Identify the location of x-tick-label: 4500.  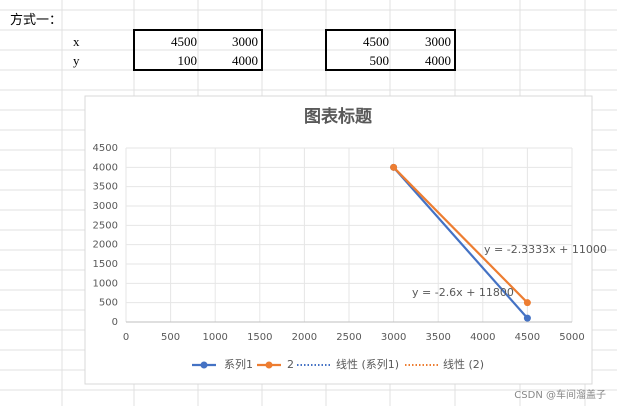
(527, 337).